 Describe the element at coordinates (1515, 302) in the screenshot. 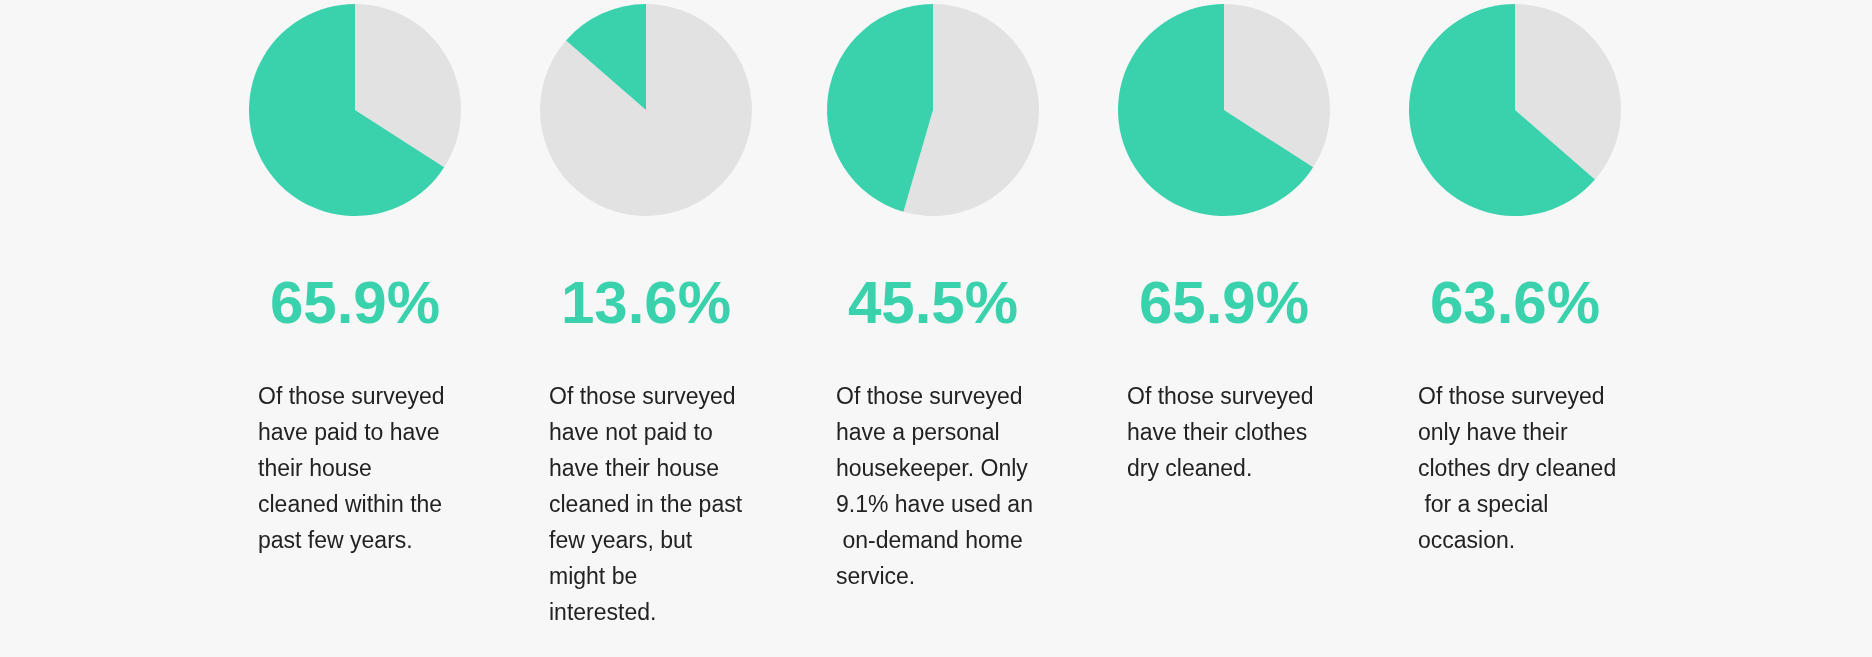

I see `text: 63.6%` at that location.